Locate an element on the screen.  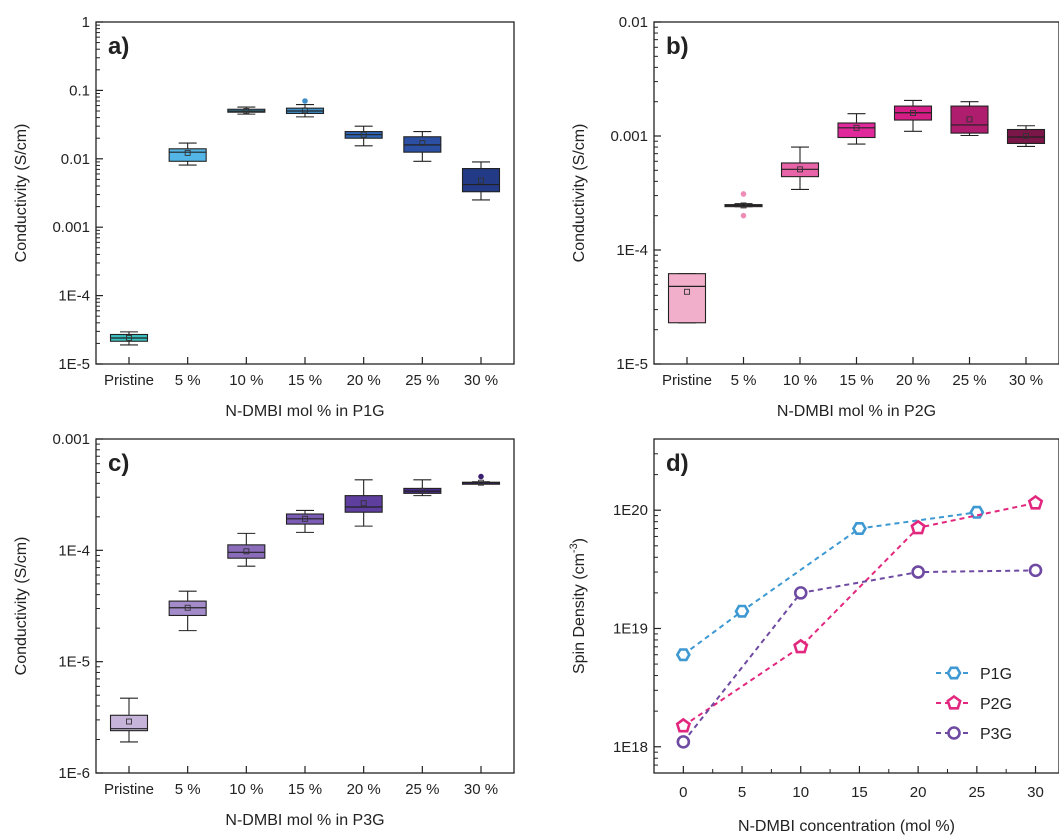
x-tick-label: 20 is located at coordinates (918, 792).